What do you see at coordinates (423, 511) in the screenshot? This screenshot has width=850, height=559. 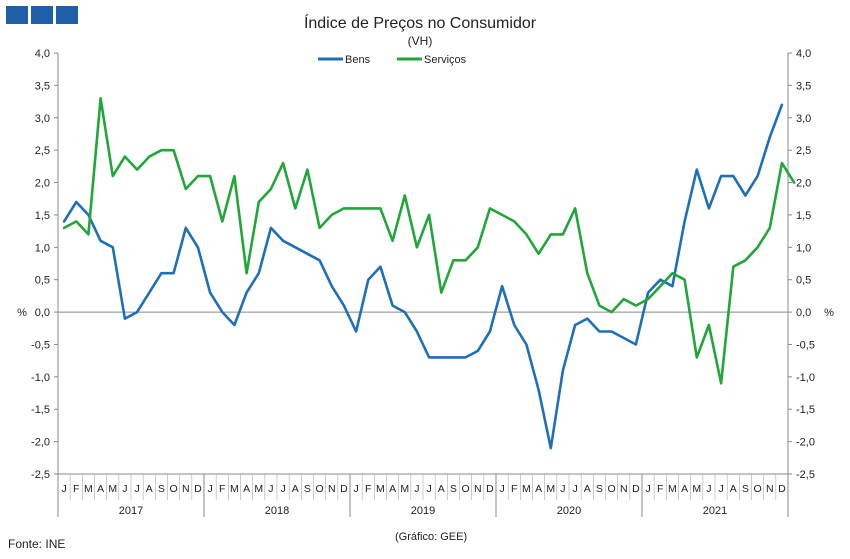 I see `year-label: 2019` at bounding box center [423, 511].